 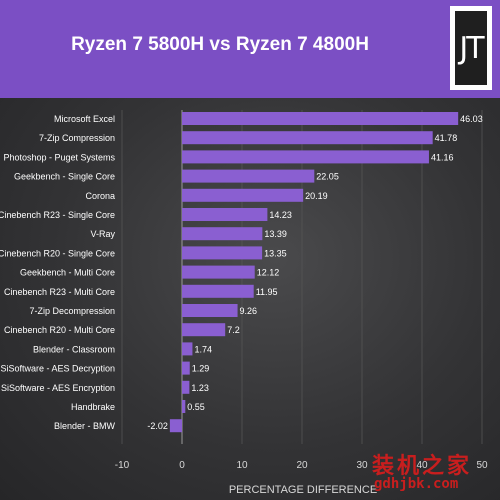 I want to click on category-label: Blender - BMW, so click(x=85, y=426).